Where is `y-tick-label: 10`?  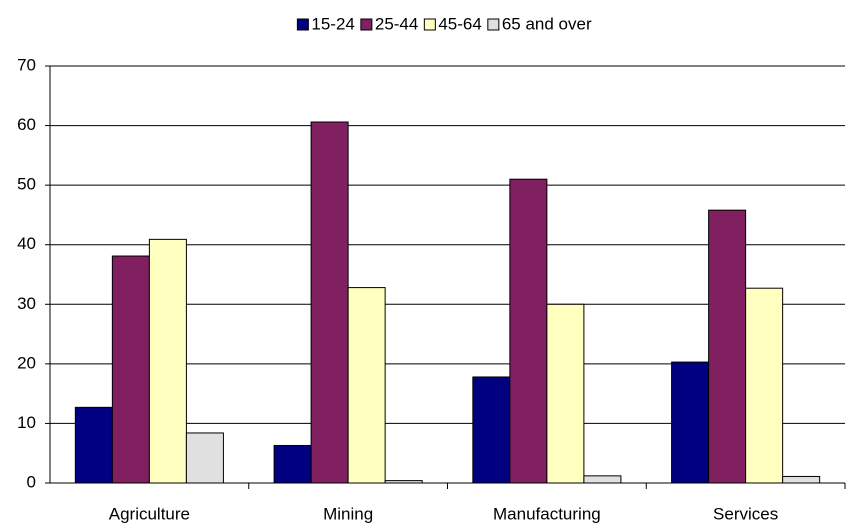
y-tick-label: 10 is located at coordinates (26, 422).